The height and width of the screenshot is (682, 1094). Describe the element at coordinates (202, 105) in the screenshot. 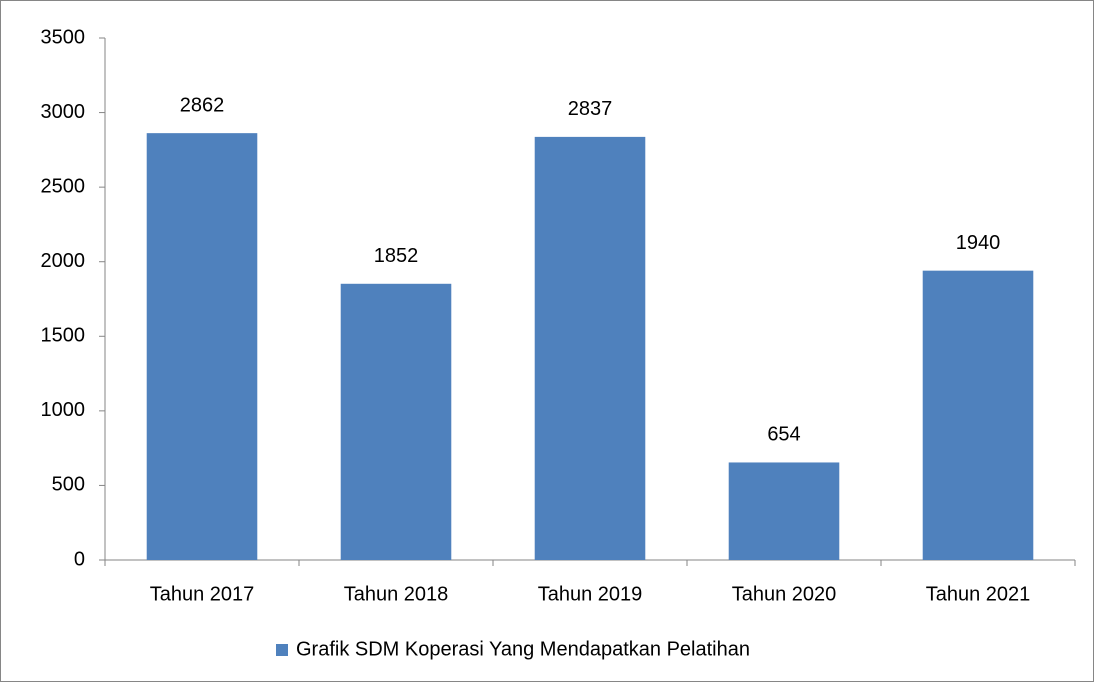

I see `data-label: 2862` at that location.